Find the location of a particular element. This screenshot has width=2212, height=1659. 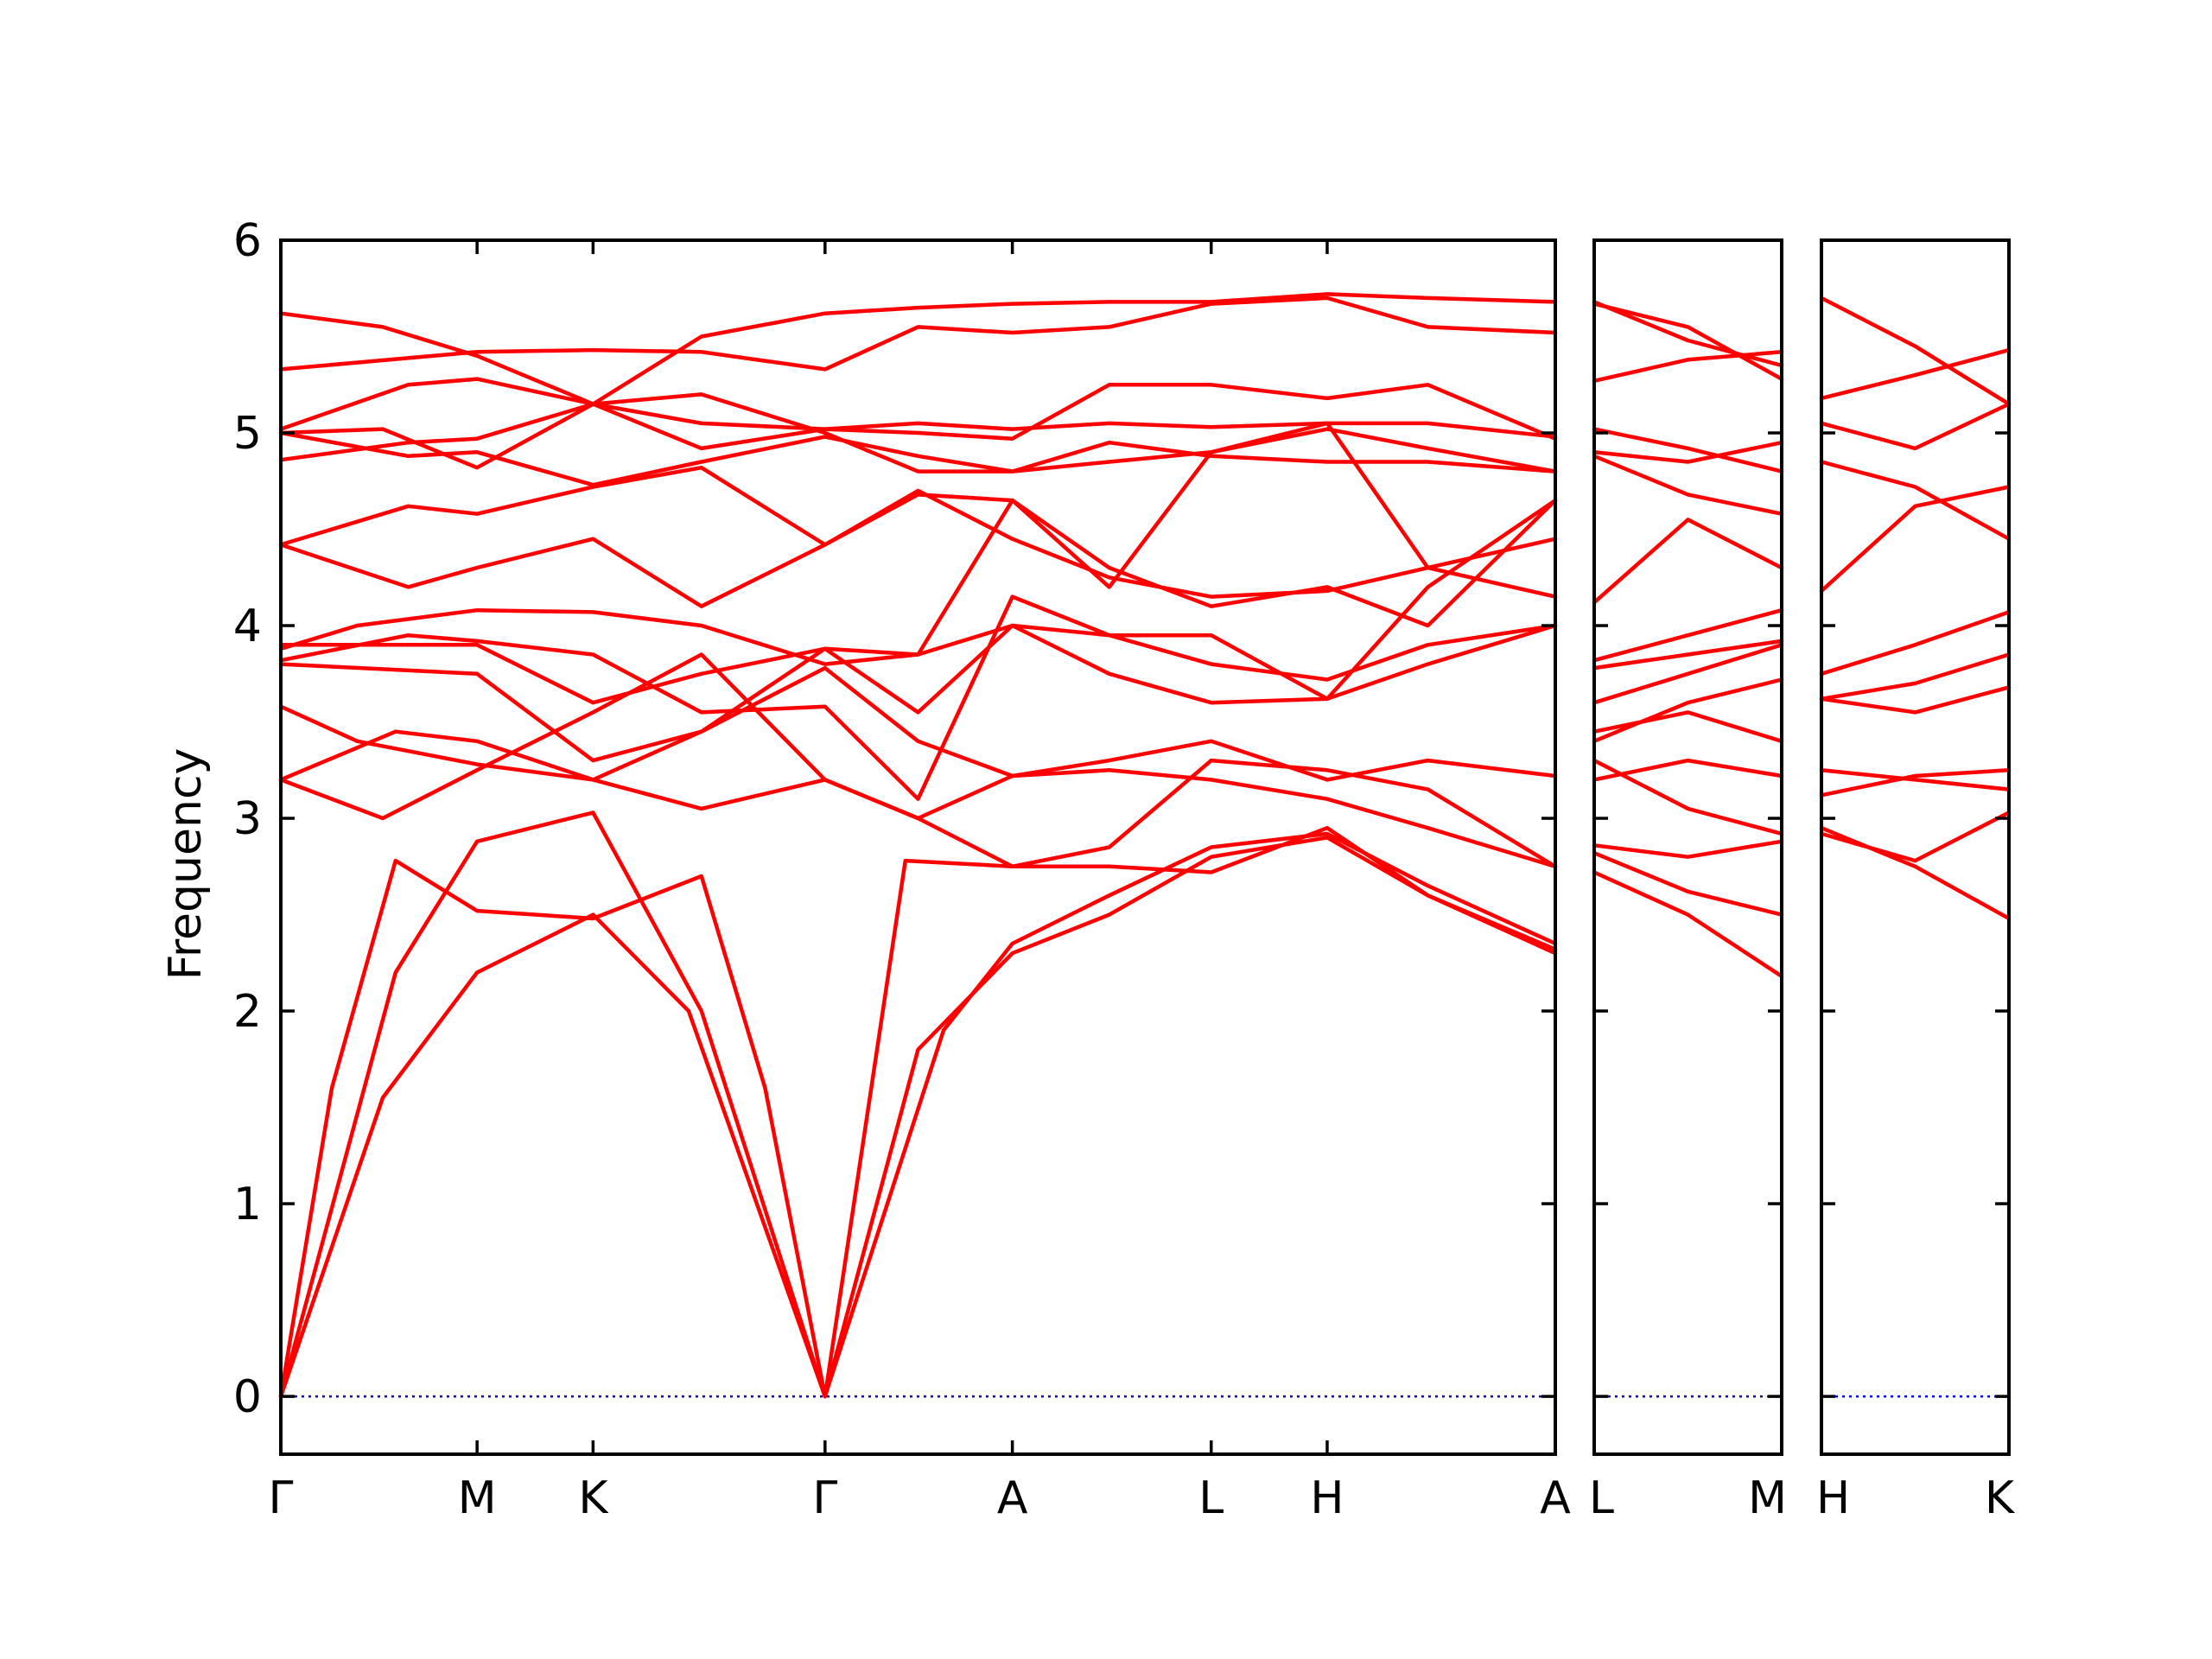

y-tick-label: 2 is located at coordinates (247, 1012).